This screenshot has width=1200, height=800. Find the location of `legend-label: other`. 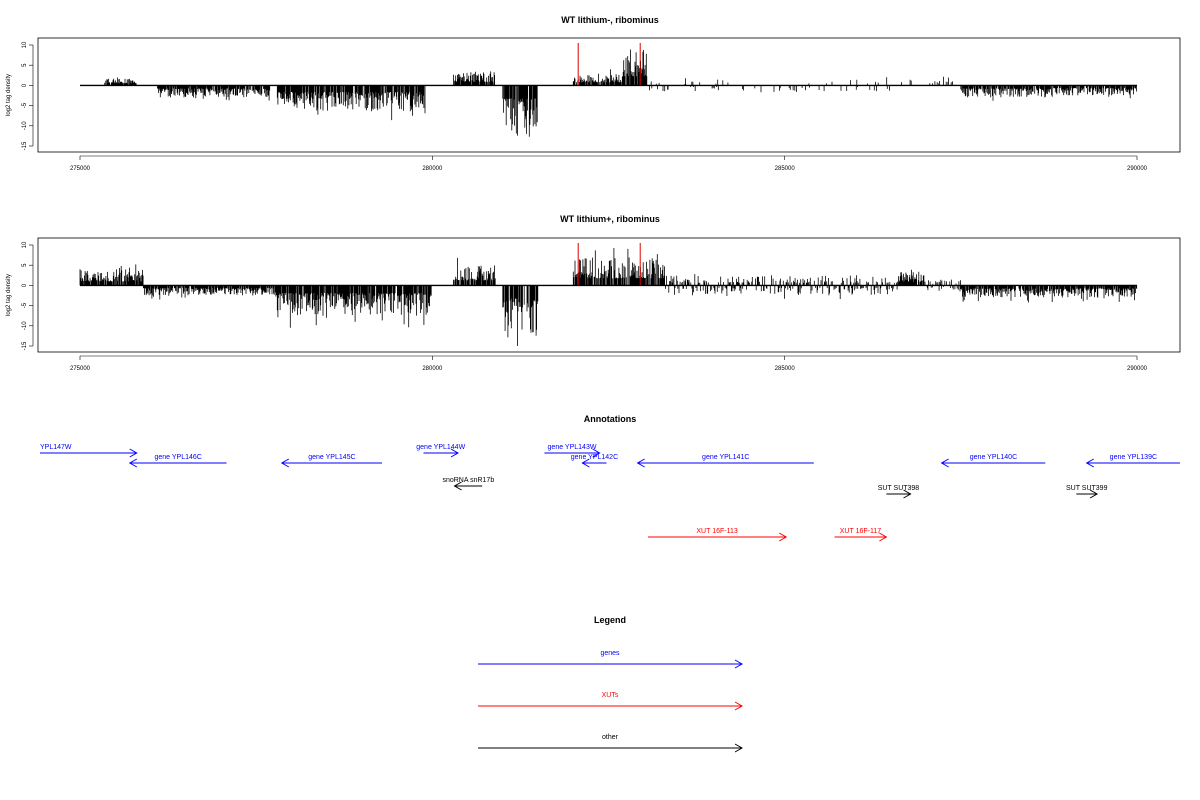

legend-label: other is located at coordinates (610, 737).